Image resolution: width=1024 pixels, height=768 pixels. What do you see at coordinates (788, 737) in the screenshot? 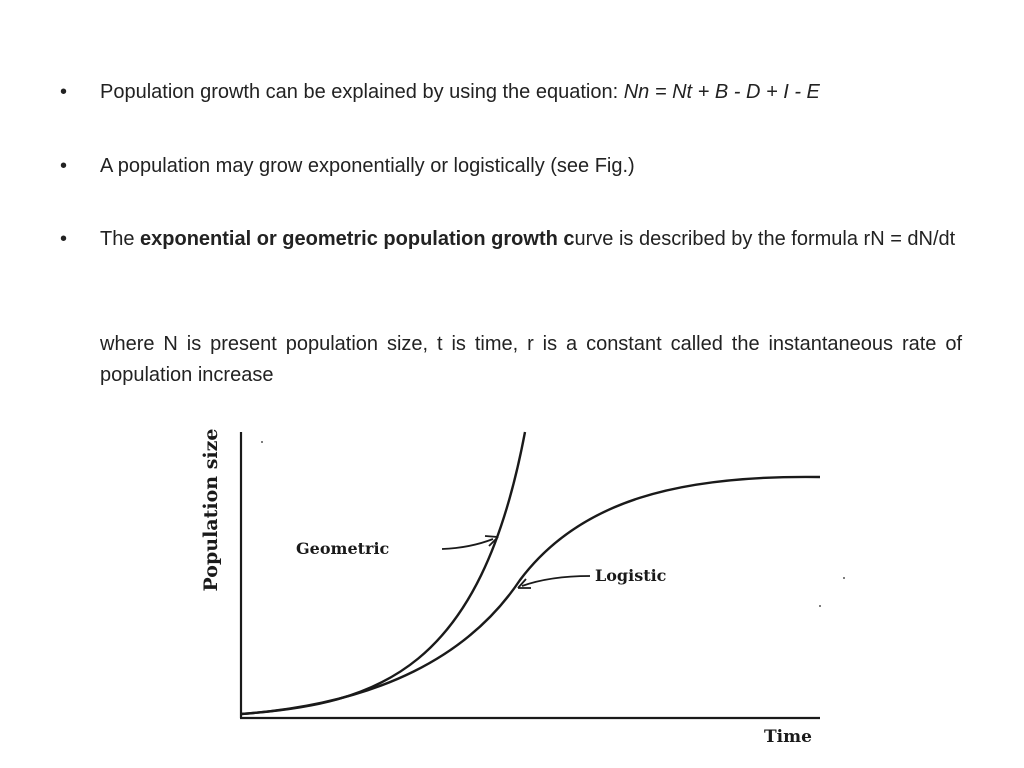
I see `x-axis-label: Time` at bounding box center [788, 737].